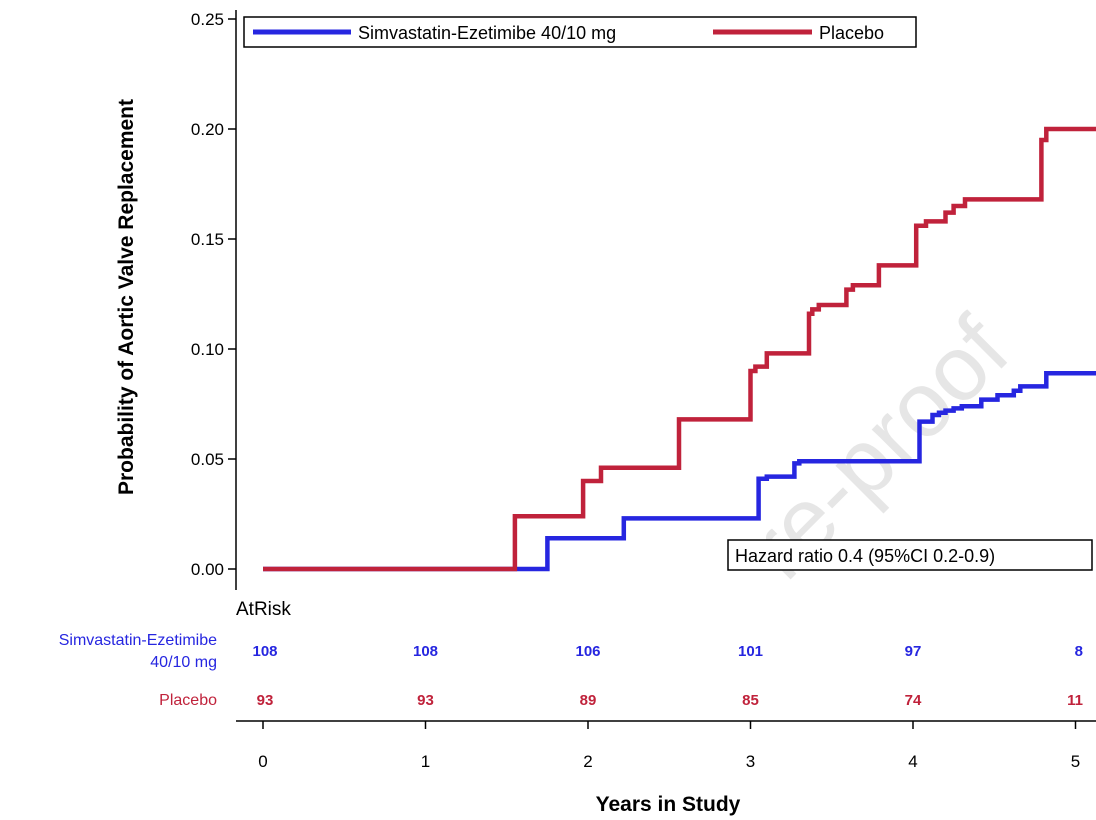  Describe the element at coordinates (1075, 700) in the screenshot. I see `at-risk-count-placebo: 11` at that location.